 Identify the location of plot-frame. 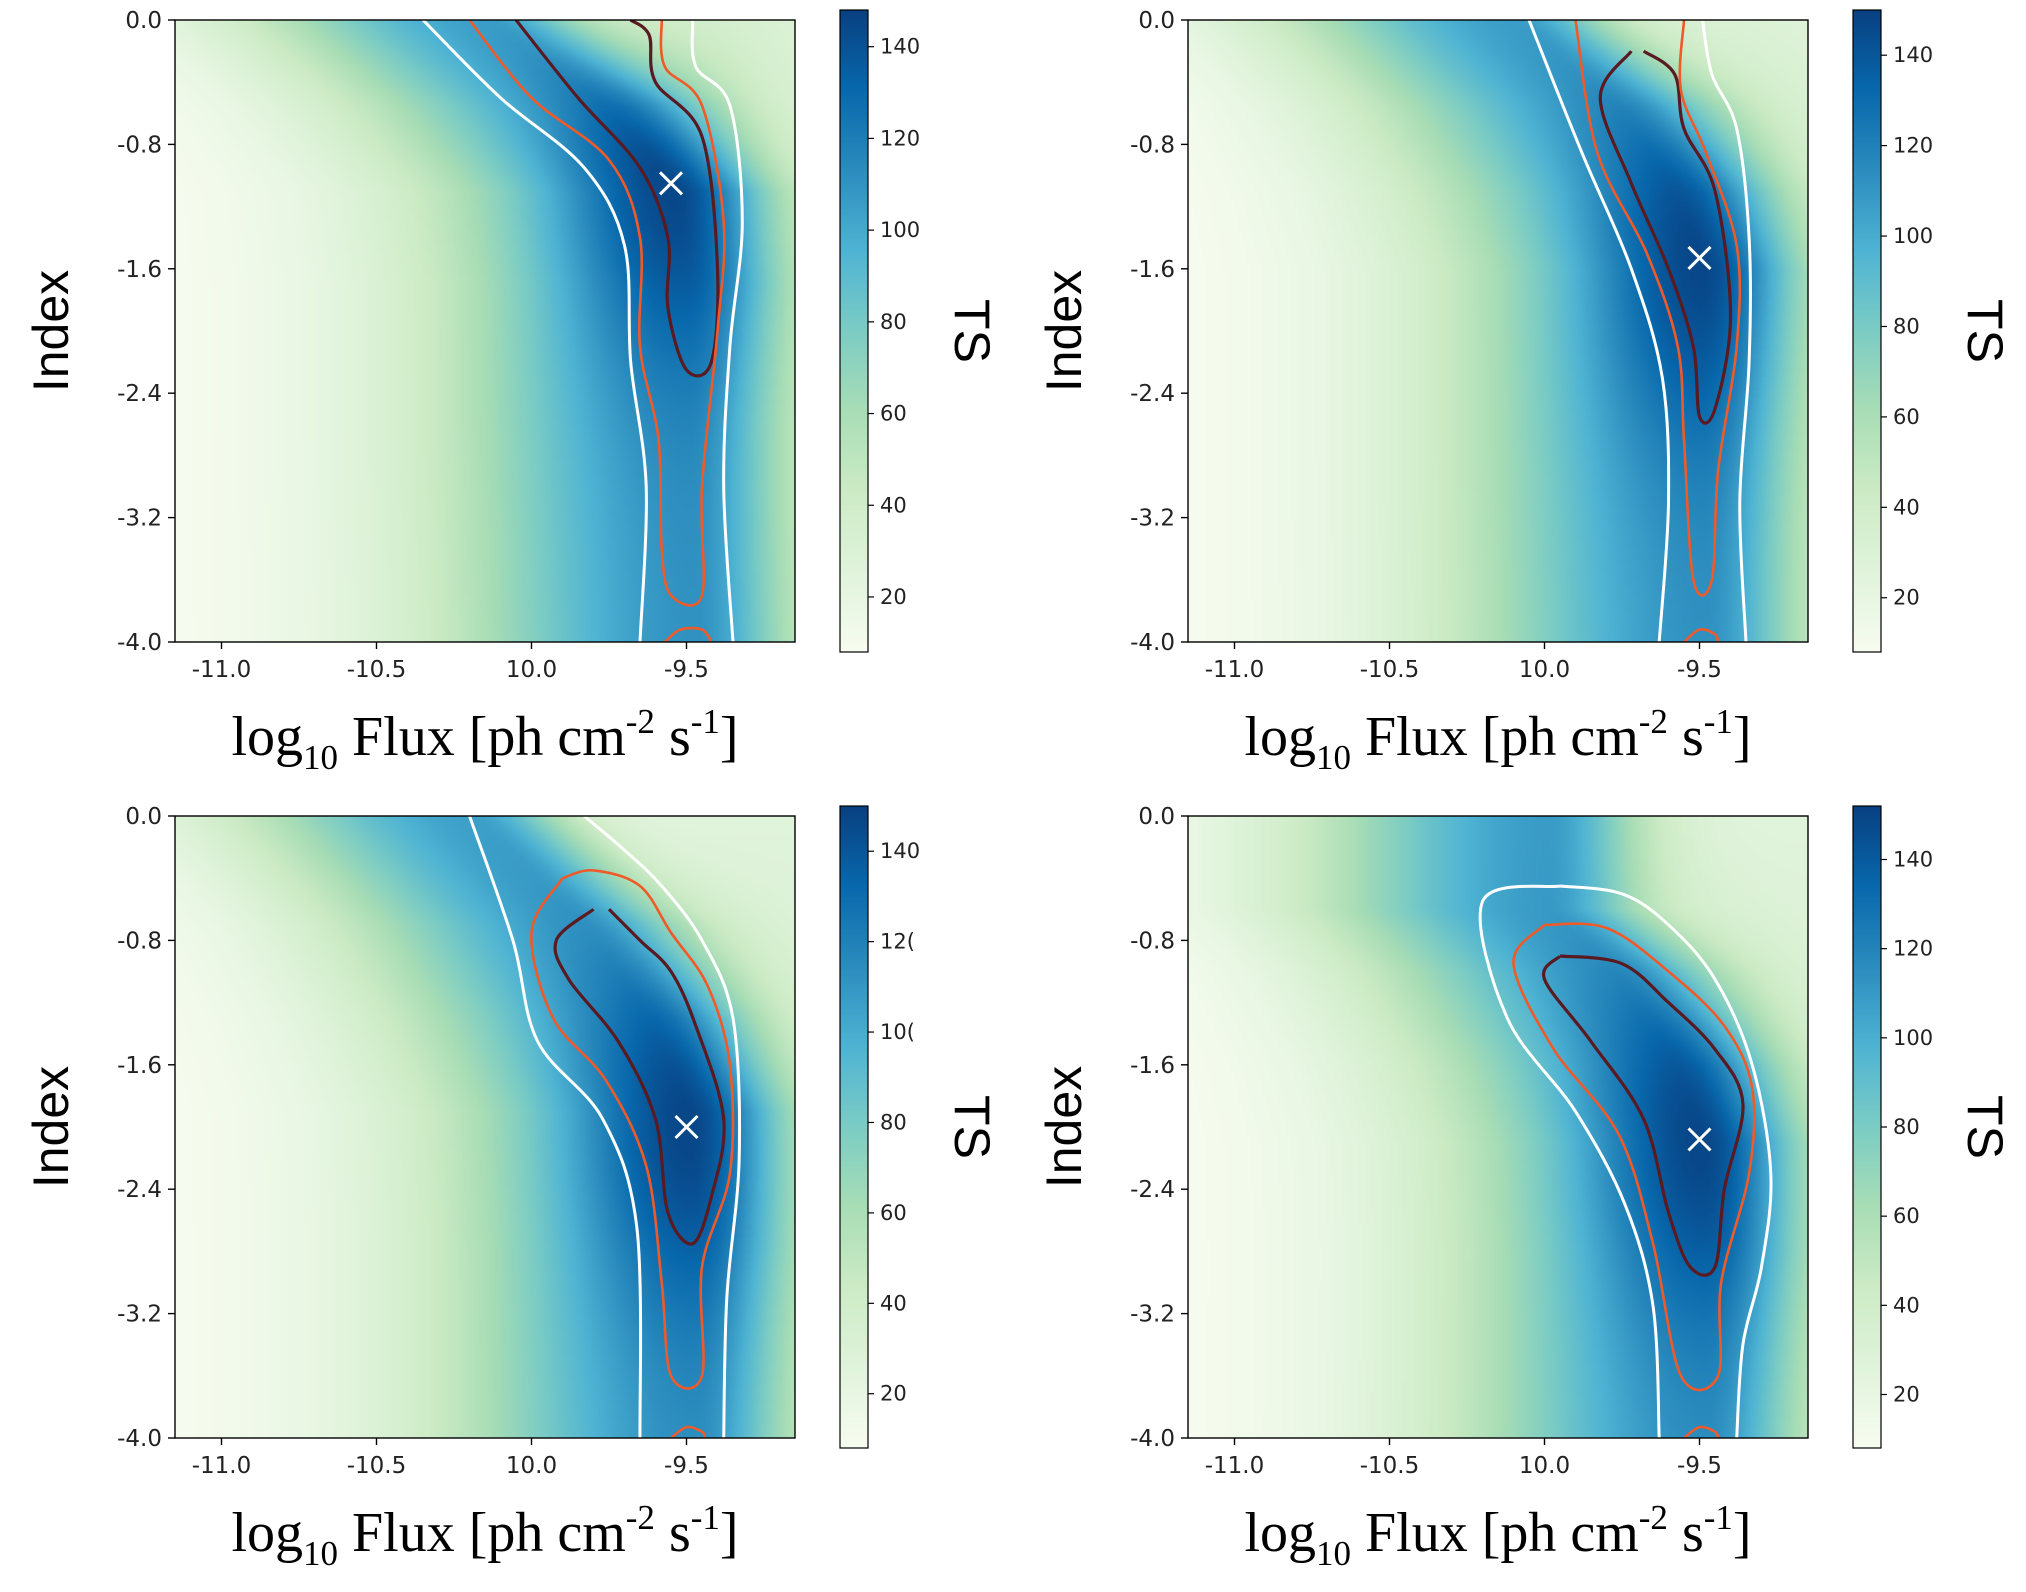
(1498, 331).